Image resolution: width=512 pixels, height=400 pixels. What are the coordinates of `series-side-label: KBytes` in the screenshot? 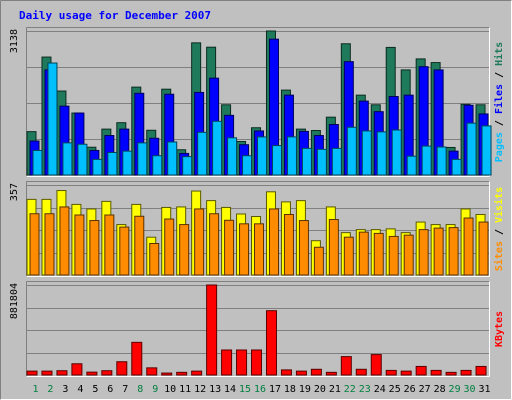 It's located at (499, 329).